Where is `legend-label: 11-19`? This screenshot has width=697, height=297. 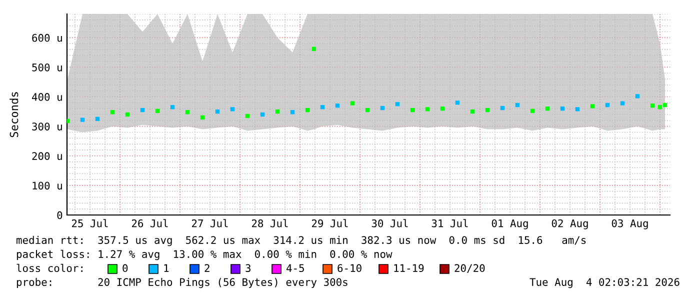
legend-label: 11-19 is located at coordinates (409, 268).